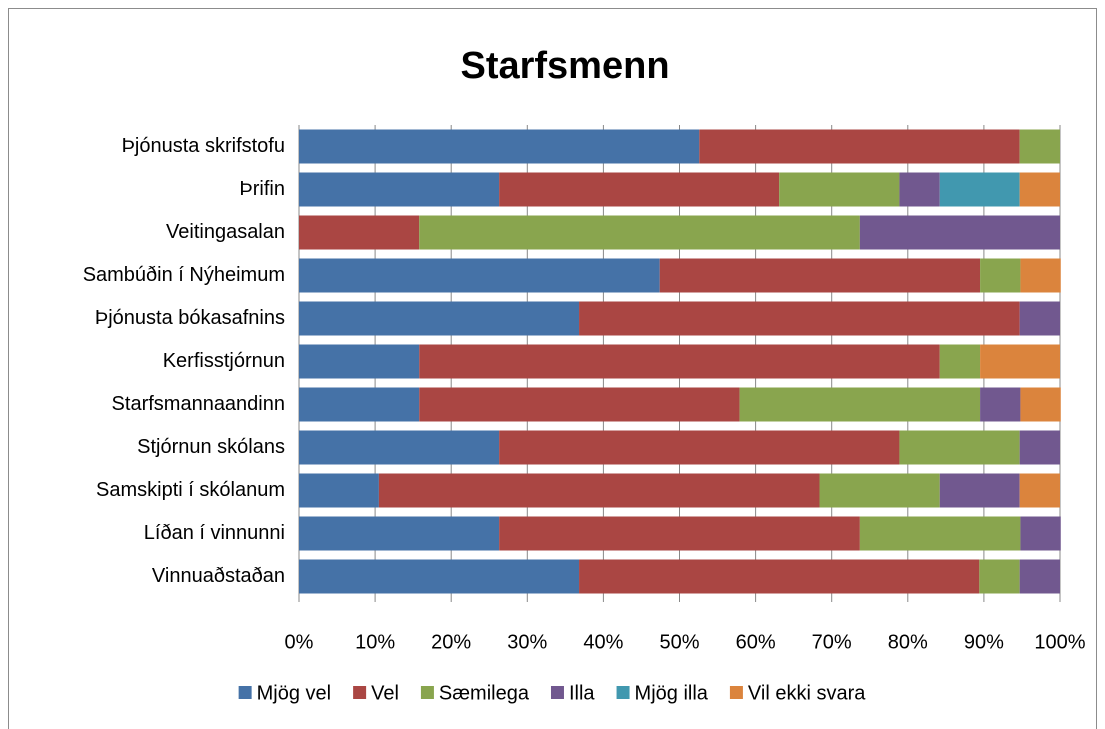  What do you see at coordinates (218, 576) in the screenshot?
I see `y-tick-label: Vinnuaðstaðan` at bounding box center [218, 576].